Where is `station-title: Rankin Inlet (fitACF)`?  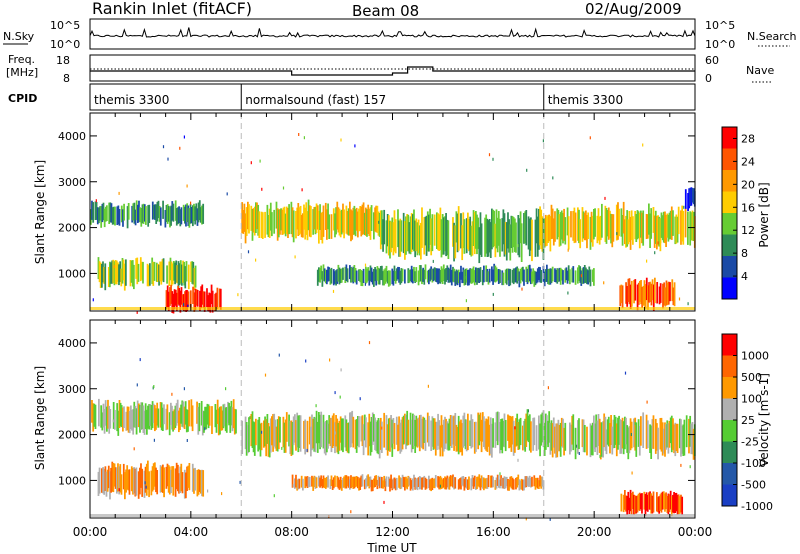
station-title: Rankin Inlet (fitACF) is located at coordinates (172, 9).